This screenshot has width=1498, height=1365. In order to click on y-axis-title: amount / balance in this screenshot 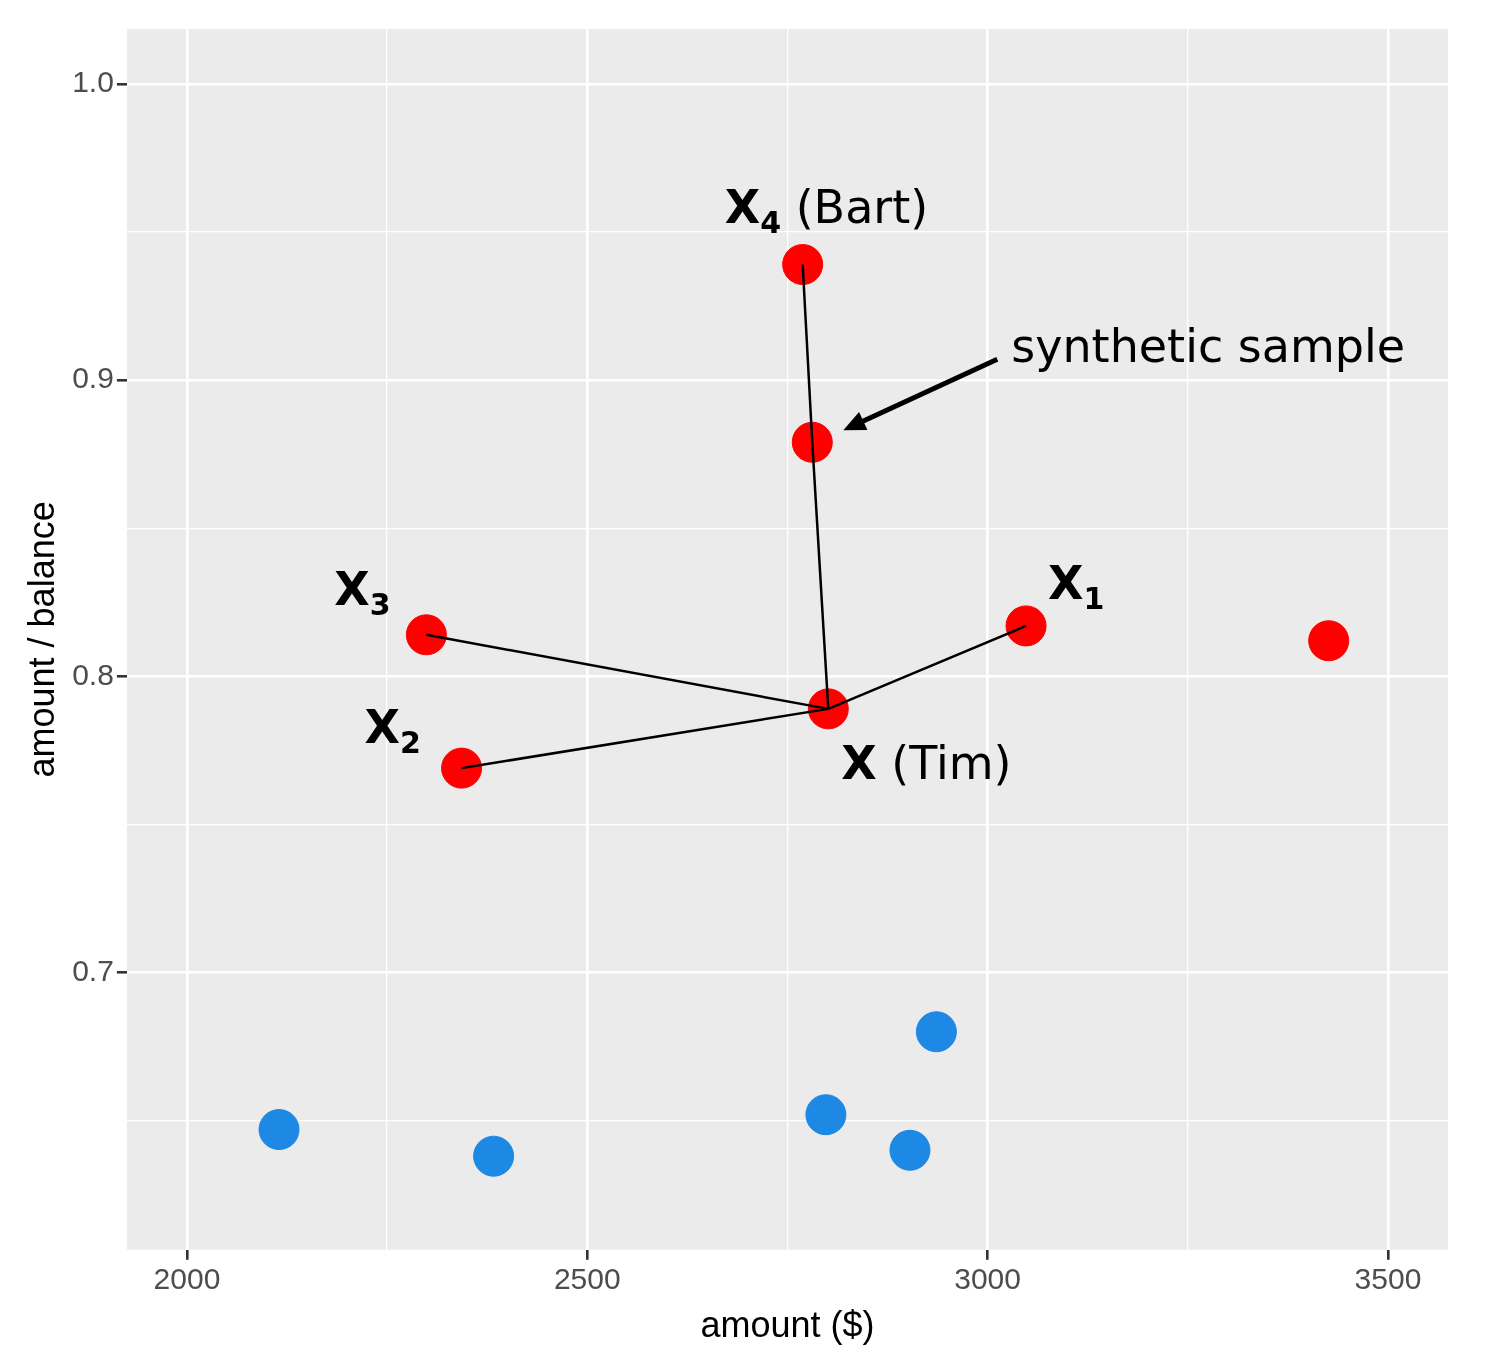, I will do `click(41, 639)`.